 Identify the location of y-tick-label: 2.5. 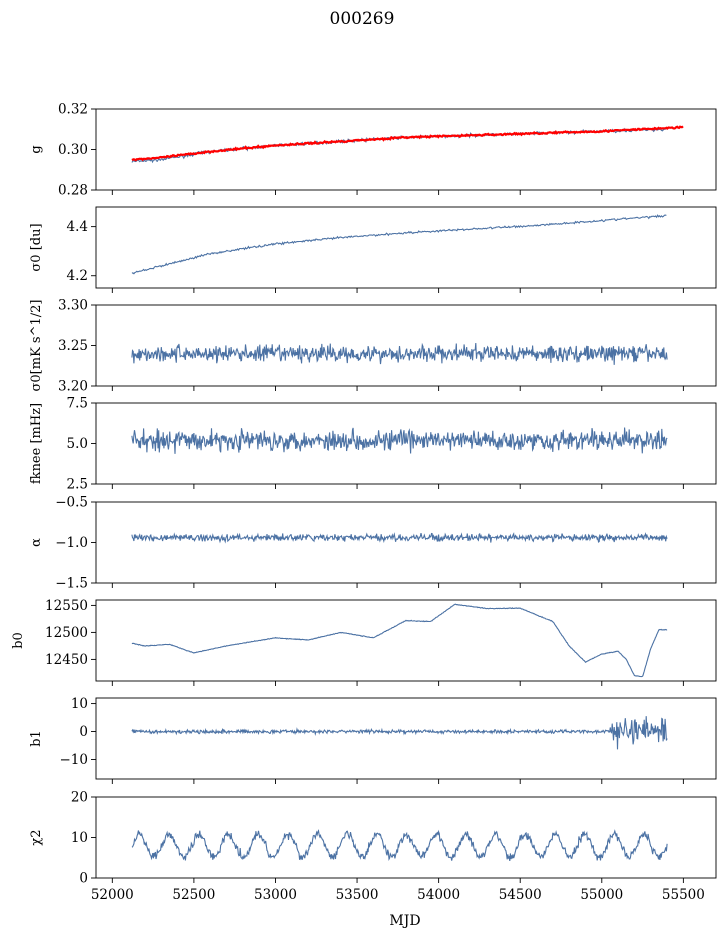
(77, 485).